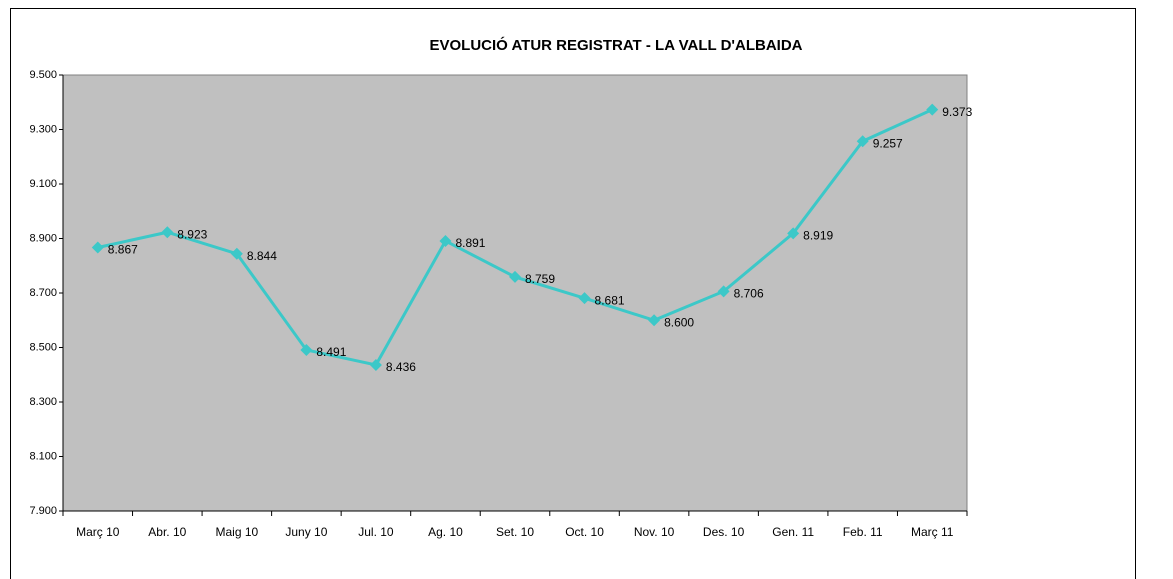  I want to click on data-label: 8.600, so click(679, 322).